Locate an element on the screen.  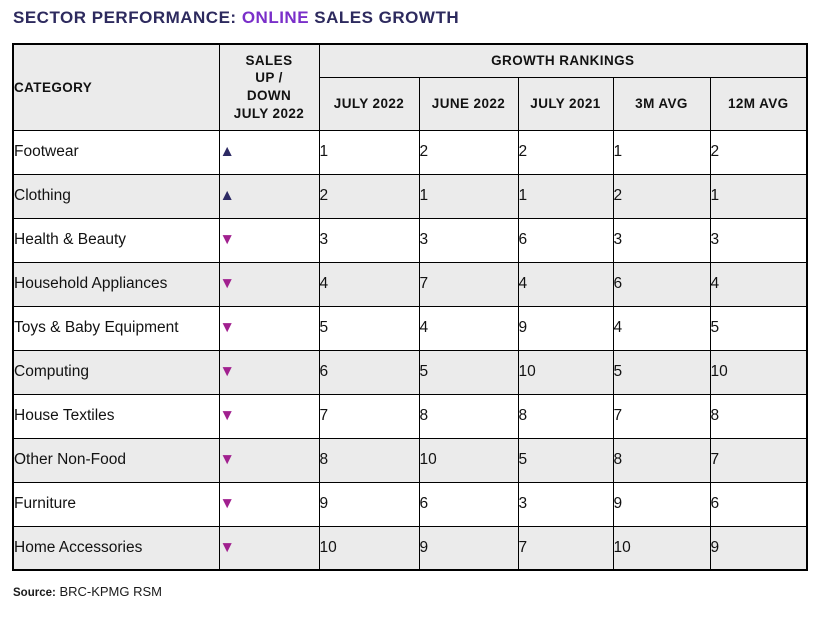
table-row: Health & Beauty ▼ 3 3 6 3 3 is located at coordinates (410, 240).